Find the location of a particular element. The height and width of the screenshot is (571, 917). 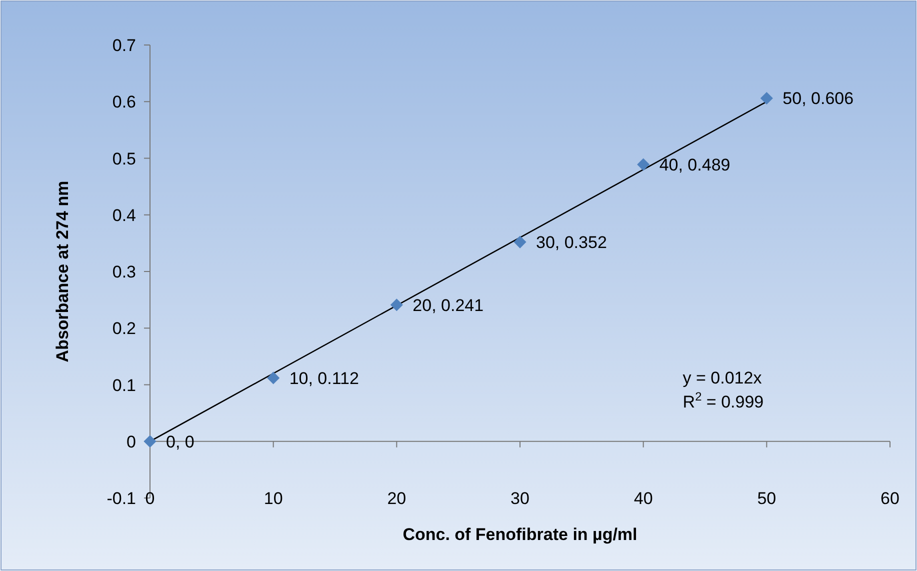

annotation: R$^{2}$ = 0.999 is located at coordinates (723, 400).